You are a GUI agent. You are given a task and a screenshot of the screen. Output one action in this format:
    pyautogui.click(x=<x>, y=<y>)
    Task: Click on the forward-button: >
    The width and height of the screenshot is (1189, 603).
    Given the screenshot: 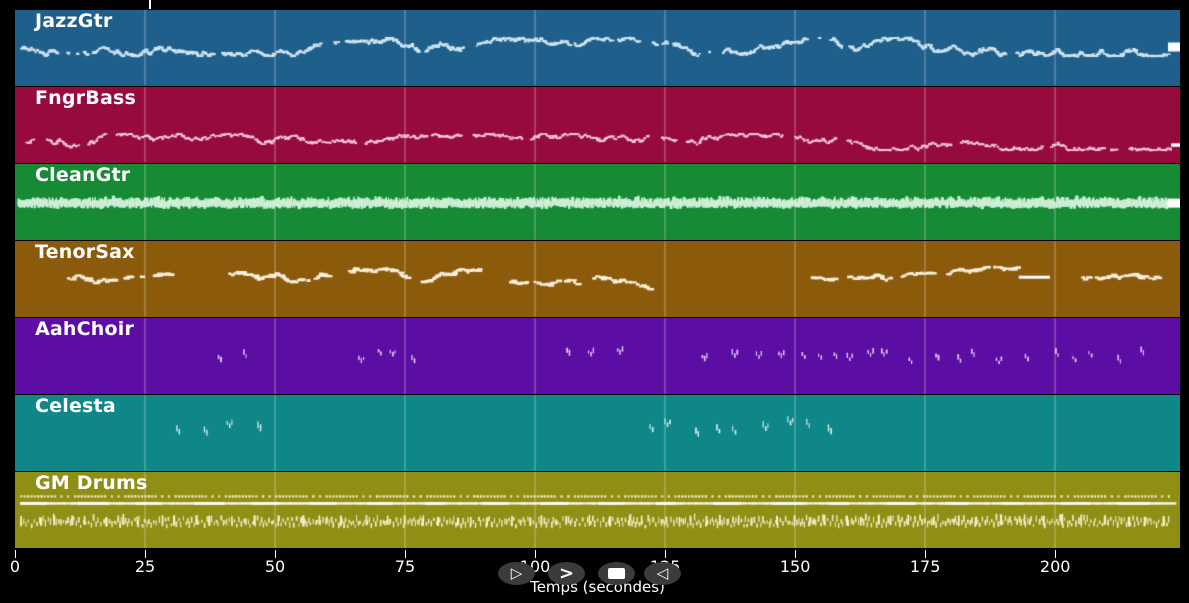 What is the action you would take?
    pyautogui.click(x=566, y=573)
    